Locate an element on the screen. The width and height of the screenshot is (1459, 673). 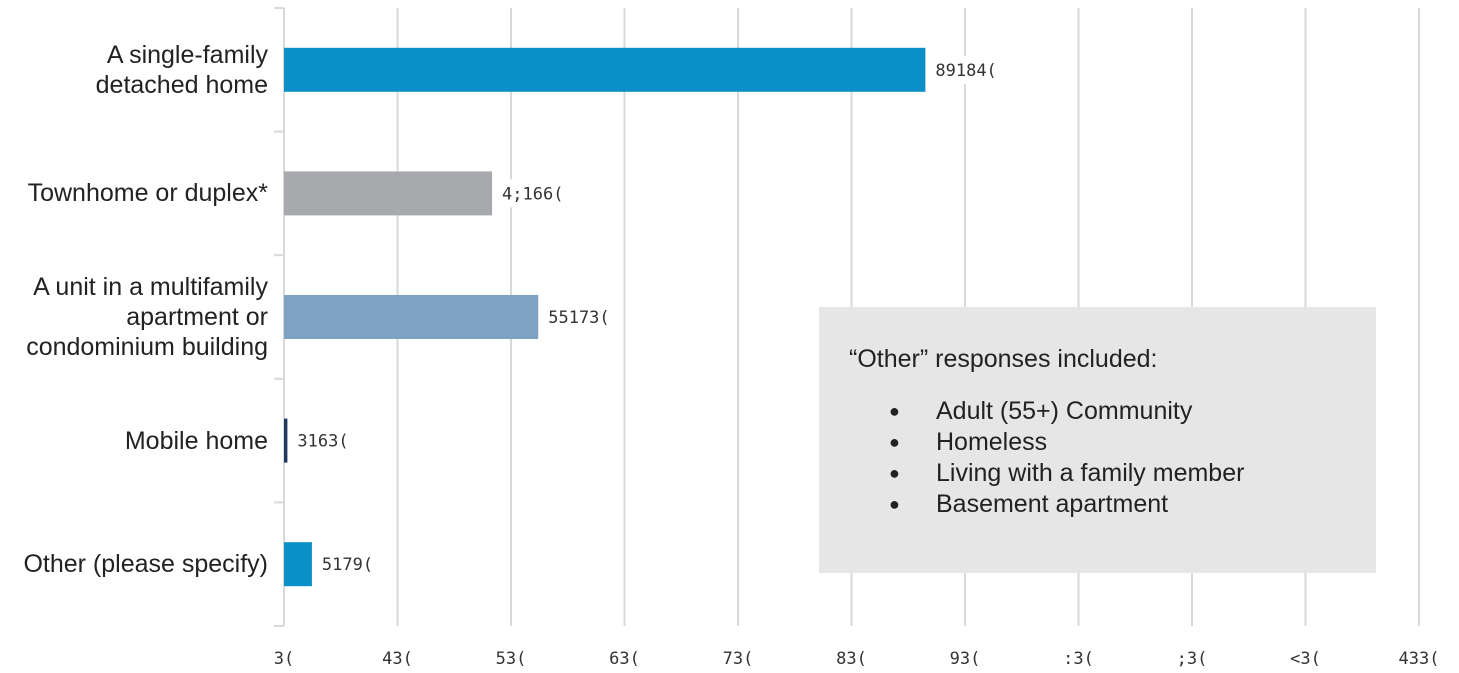
x-tick-label: 93( is located at coordinates (965, 659).